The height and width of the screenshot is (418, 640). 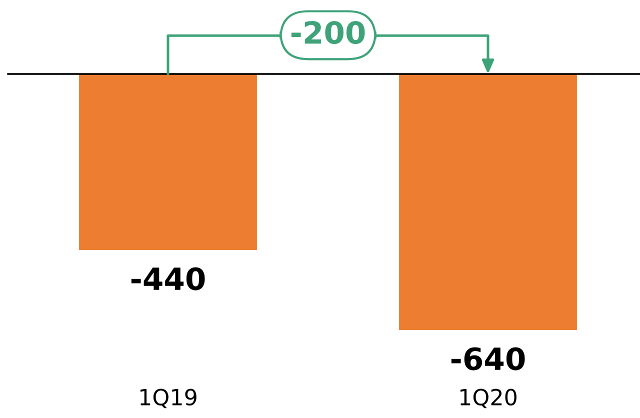 What do you see at coordinates (328, 32) in the screenshot?
I see `text: -200` at bounding box center [328, 32].